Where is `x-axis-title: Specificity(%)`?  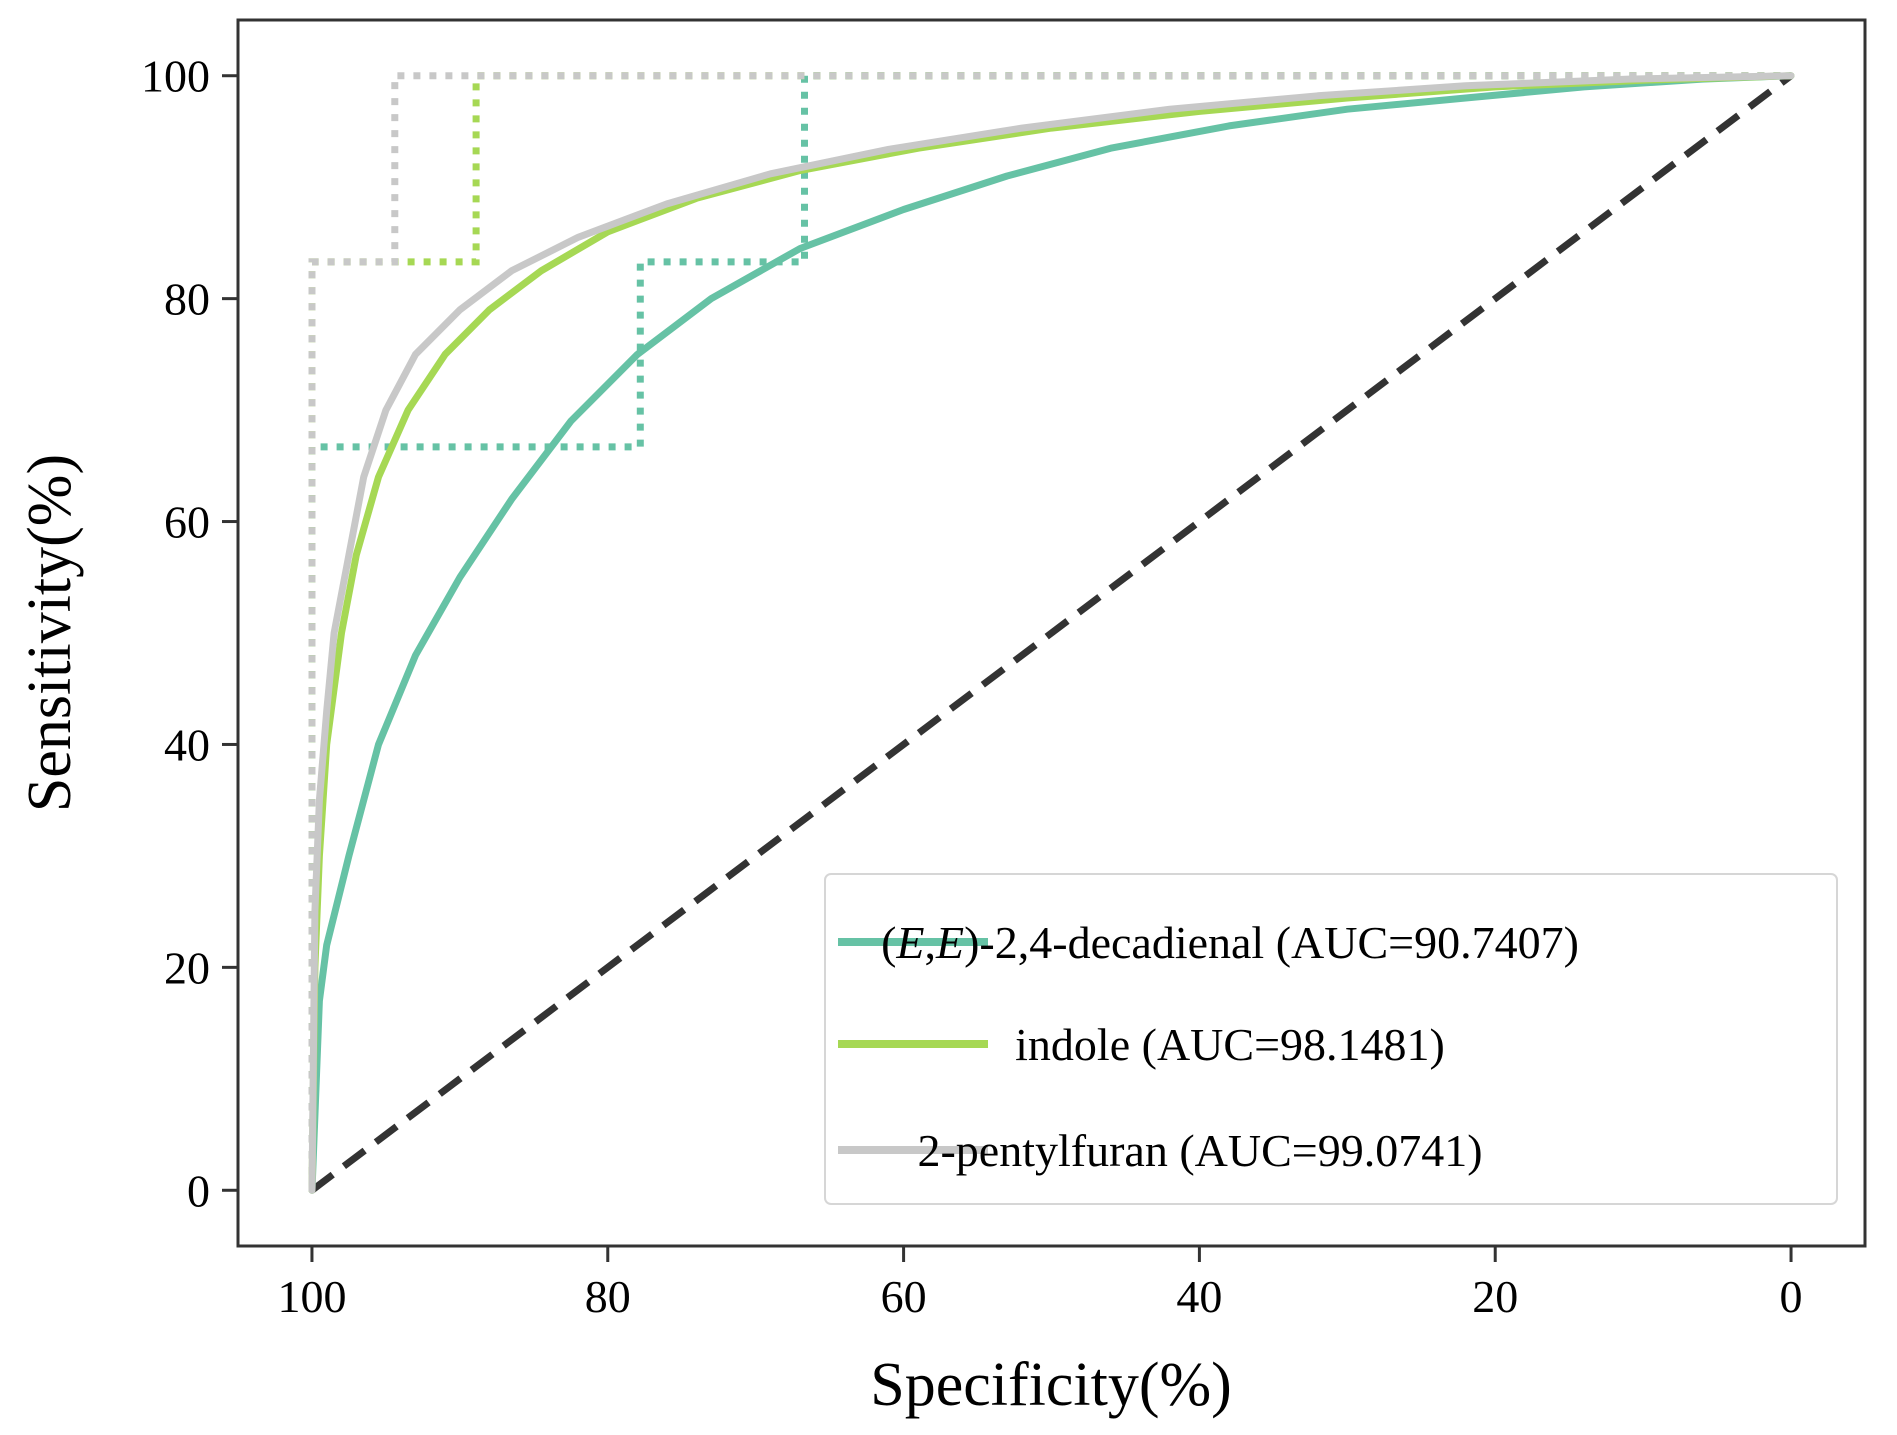
x-axis-title: Specificity(%) is located at coordinates (1051, 1385).